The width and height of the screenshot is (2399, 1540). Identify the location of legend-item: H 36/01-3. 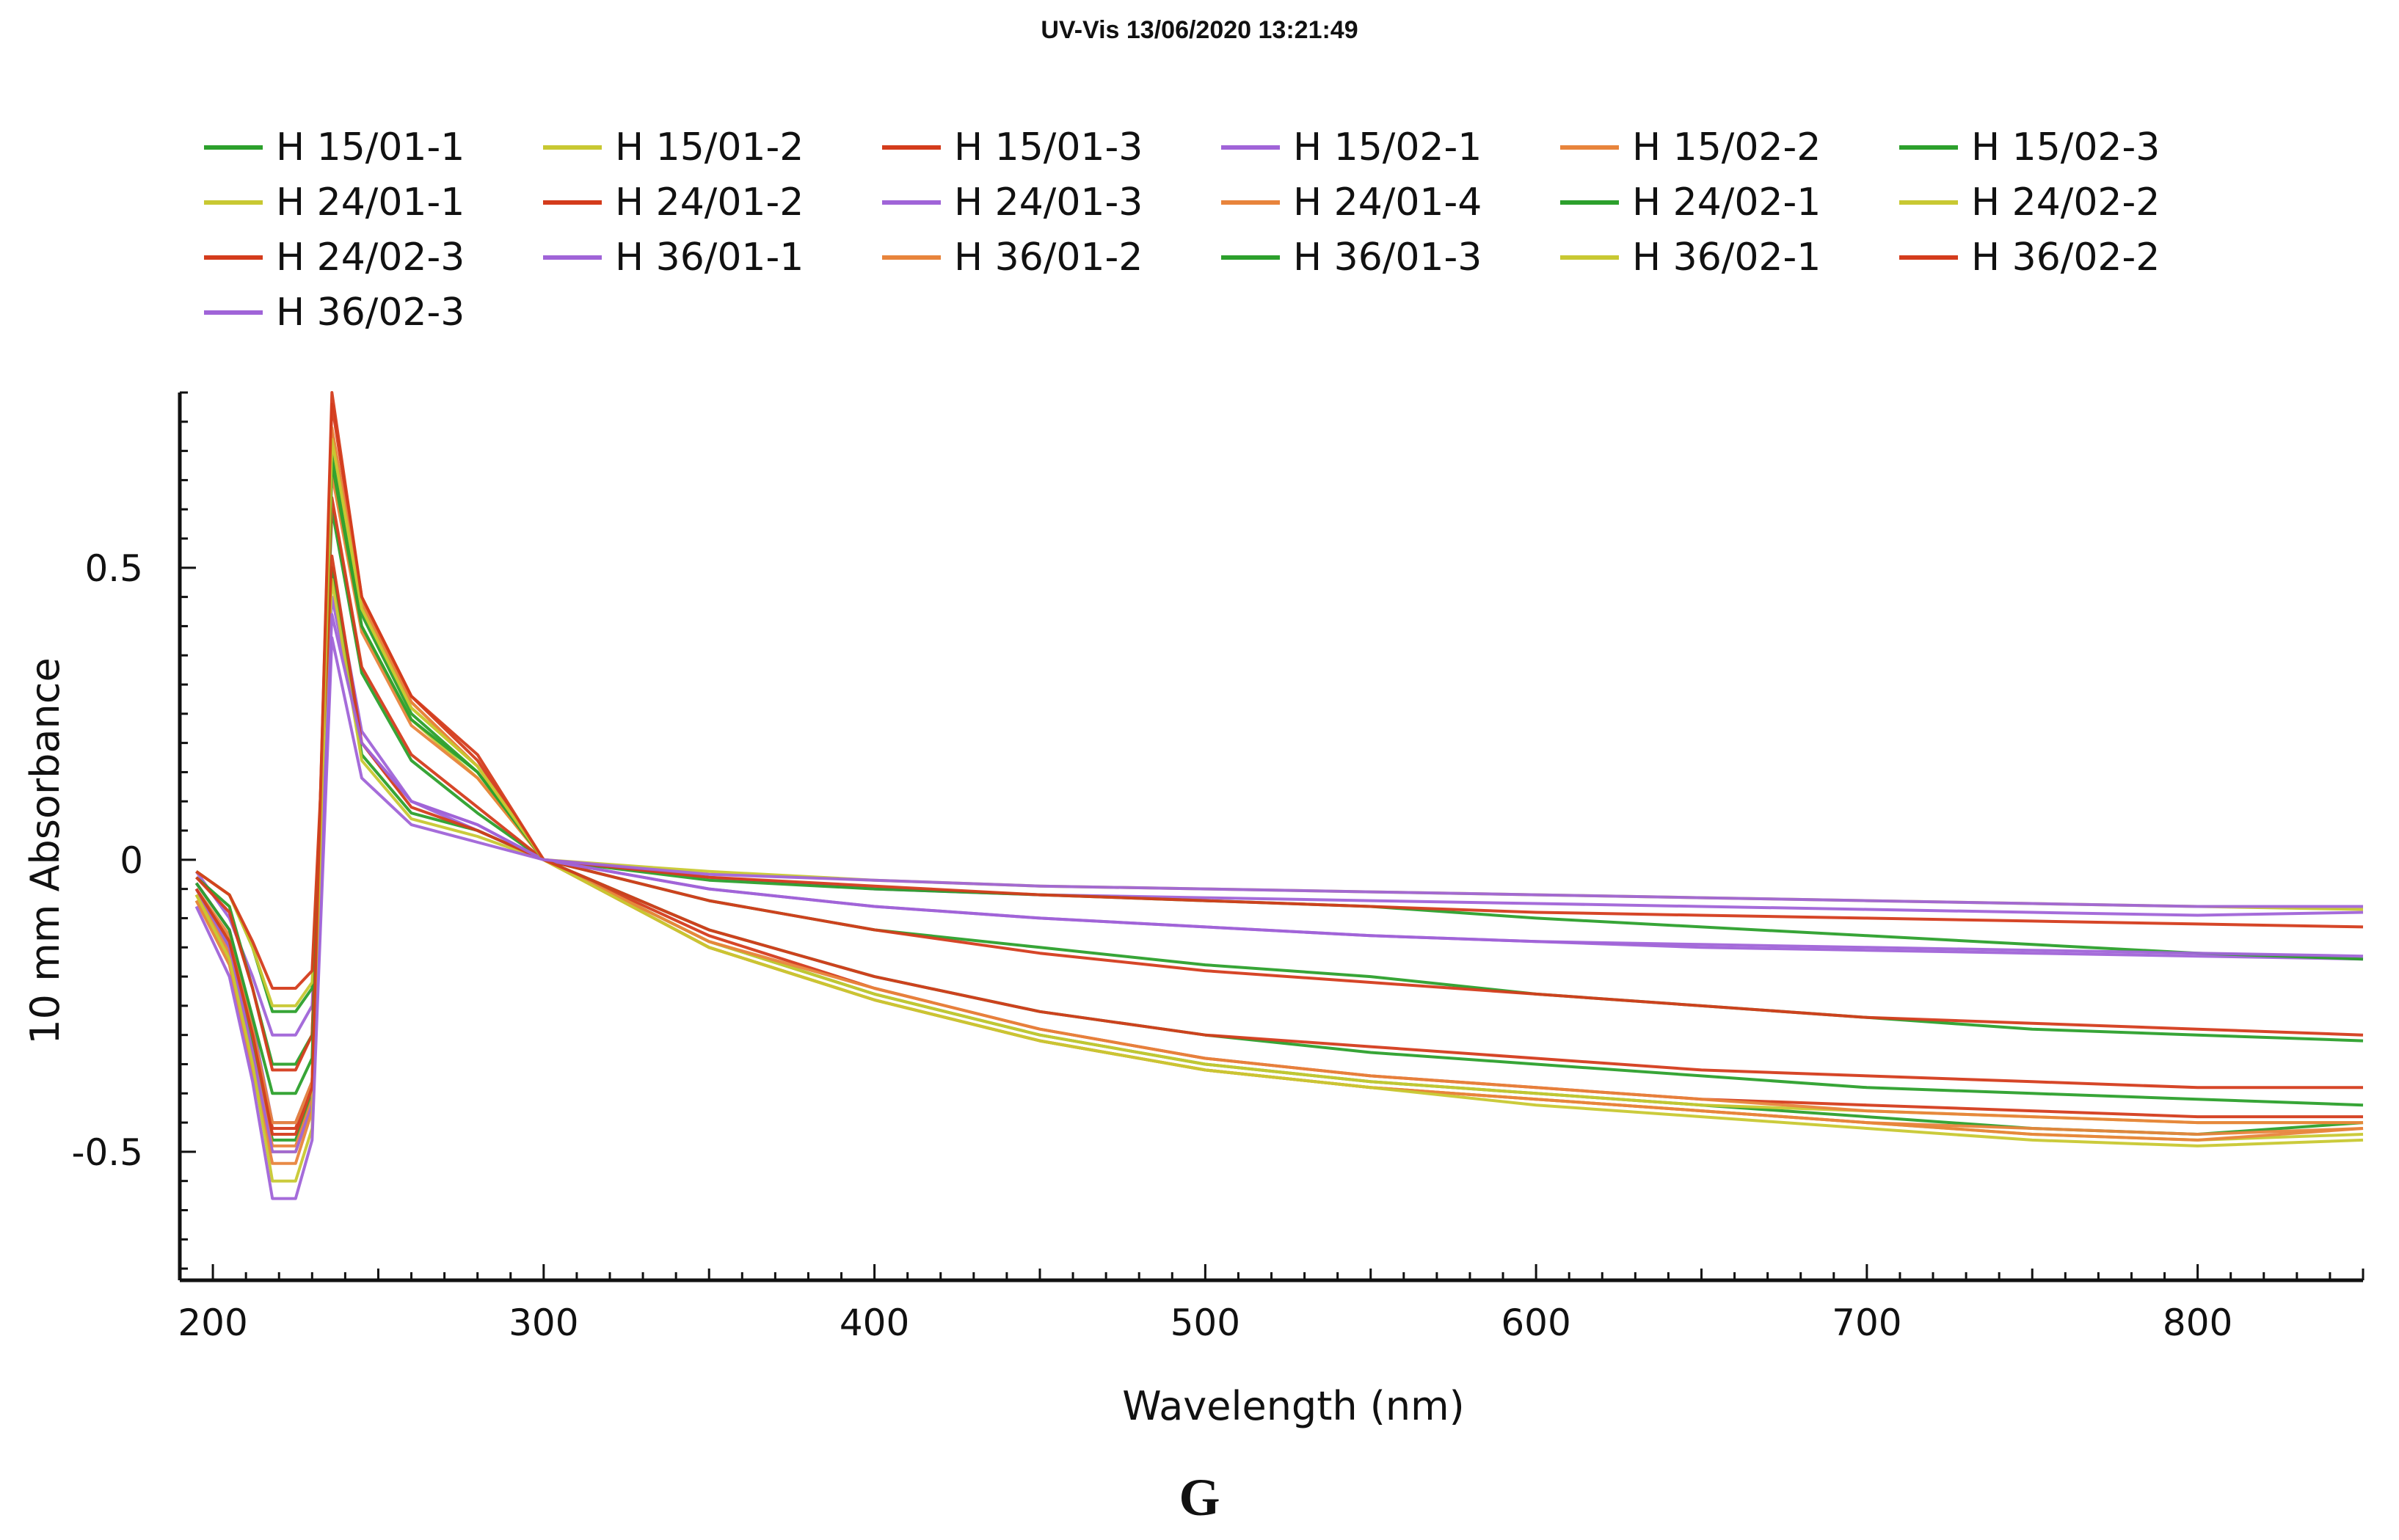
(1351, 257).